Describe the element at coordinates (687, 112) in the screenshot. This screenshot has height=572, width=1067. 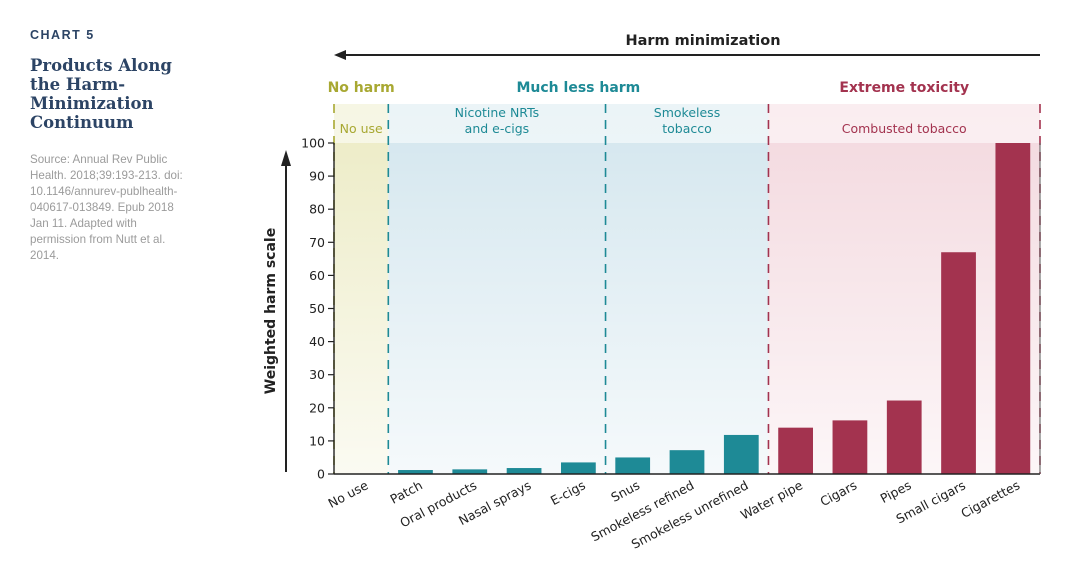
I see `region-label-line: Smokeless` at that location.